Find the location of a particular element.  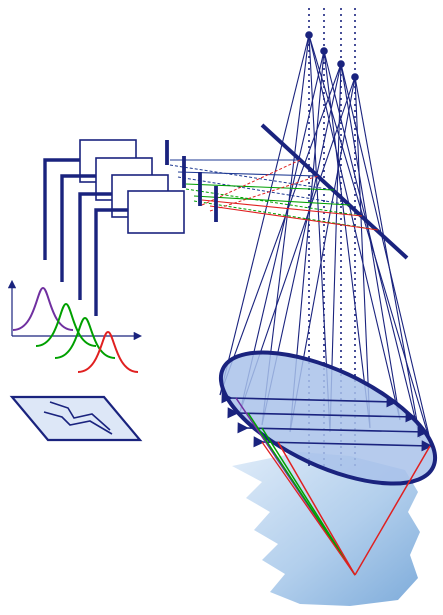

cone-edge-right is located at coordinates (392, 510).